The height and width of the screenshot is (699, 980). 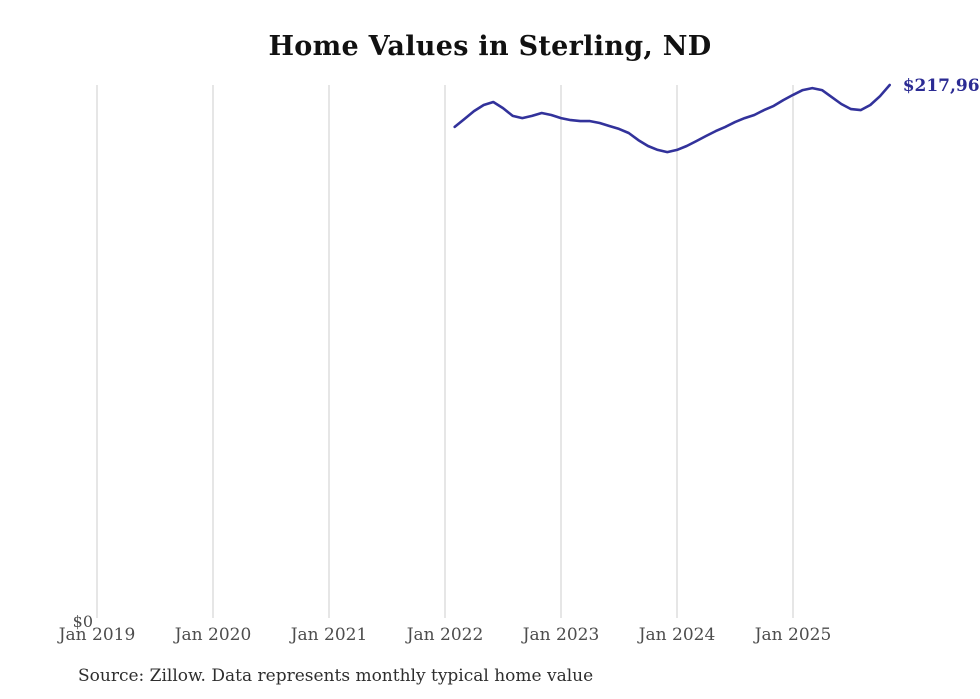 I want to click on x-axis-label: Jan 2024, so click(x=676, y=635).